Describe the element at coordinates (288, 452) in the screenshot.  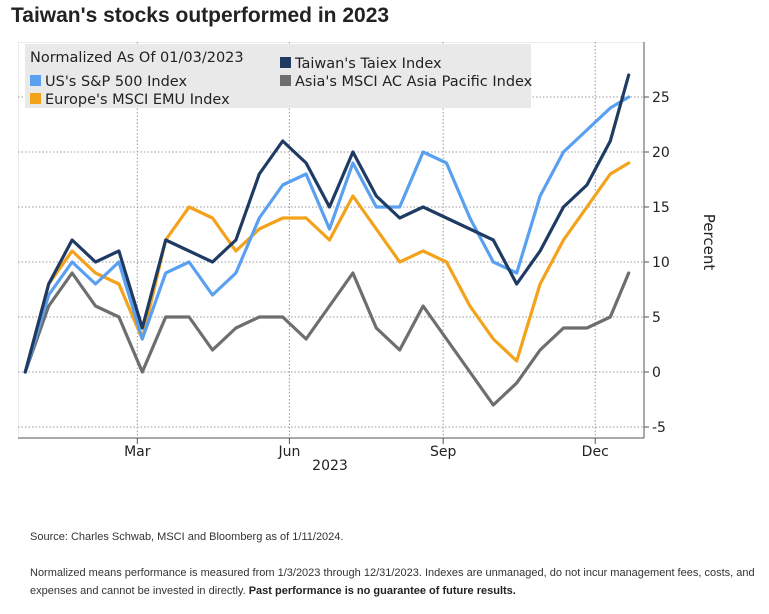
I see `x-tick-label: Jun` at that location.